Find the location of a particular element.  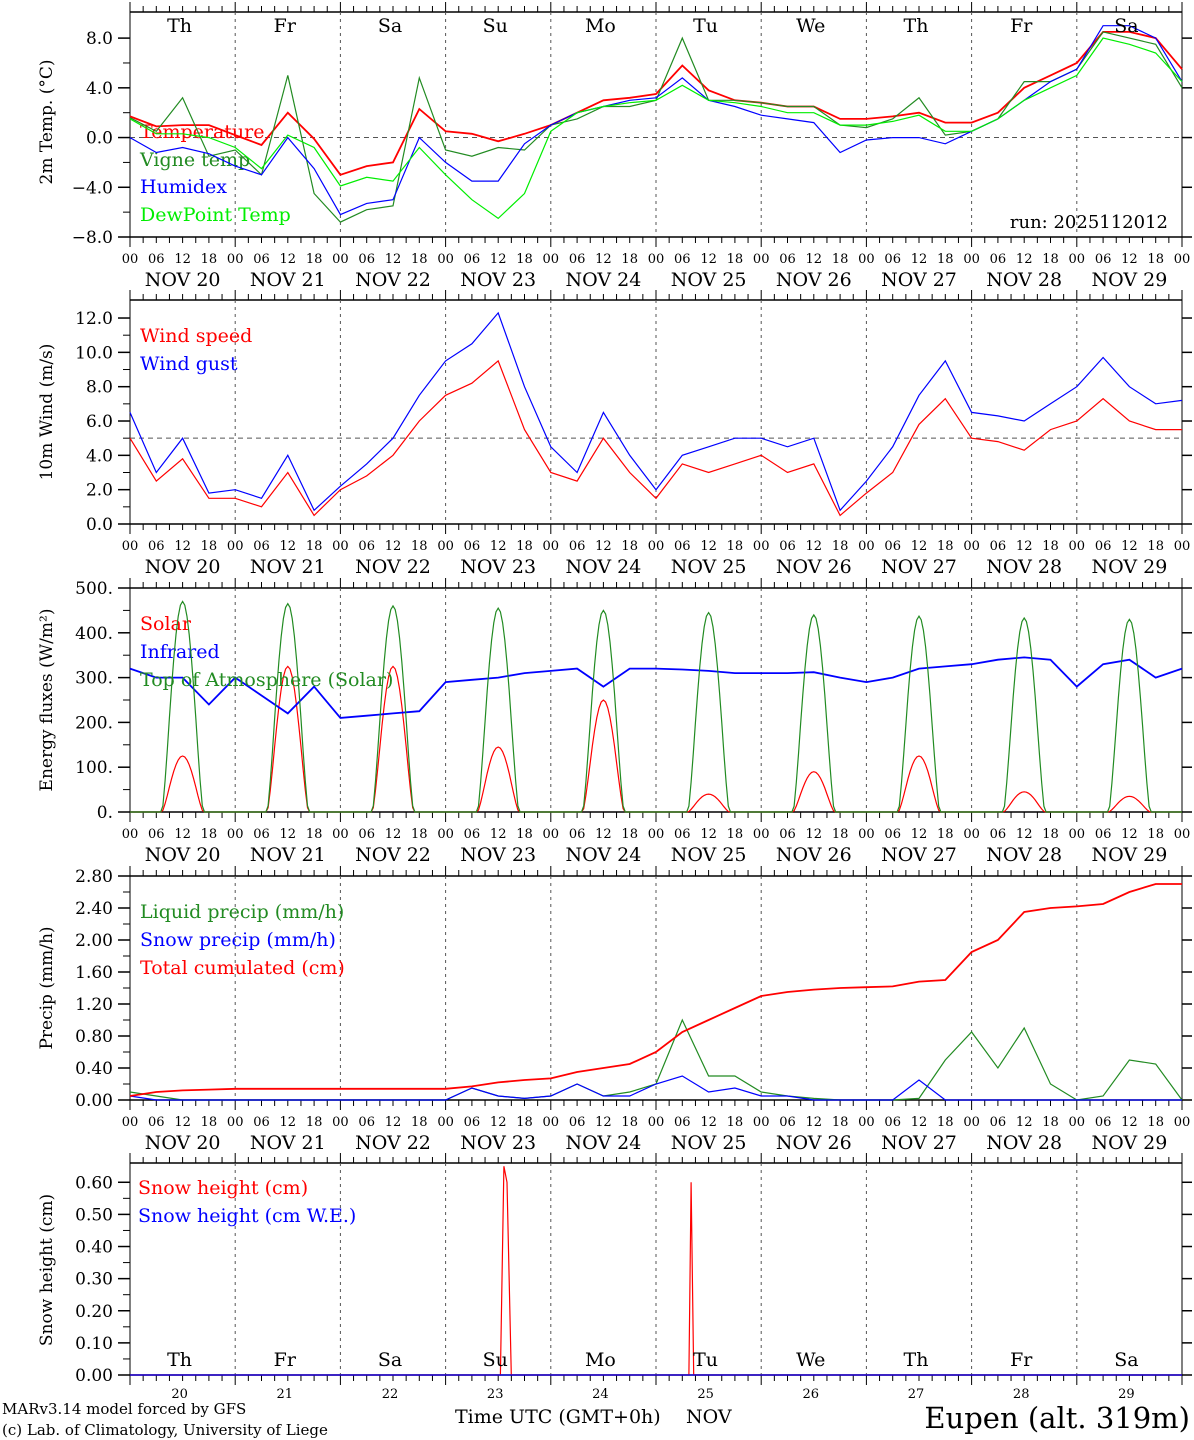

legend-entry: Snow height (cm W.E.) is located at coordinates (247, 1216).